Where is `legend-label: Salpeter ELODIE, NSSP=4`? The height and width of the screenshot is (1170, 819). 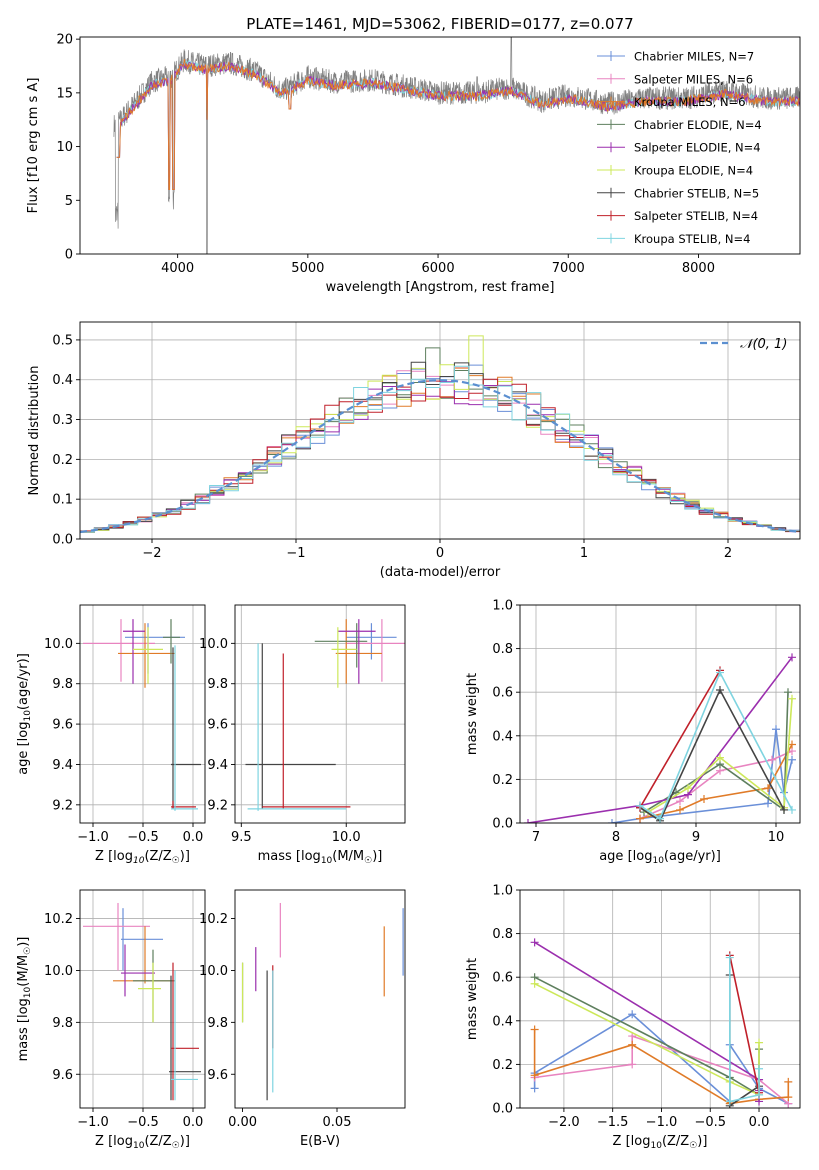
legend-label: Salpeter ELODIE, NSSP=4 is located at coordinates (697, 148).